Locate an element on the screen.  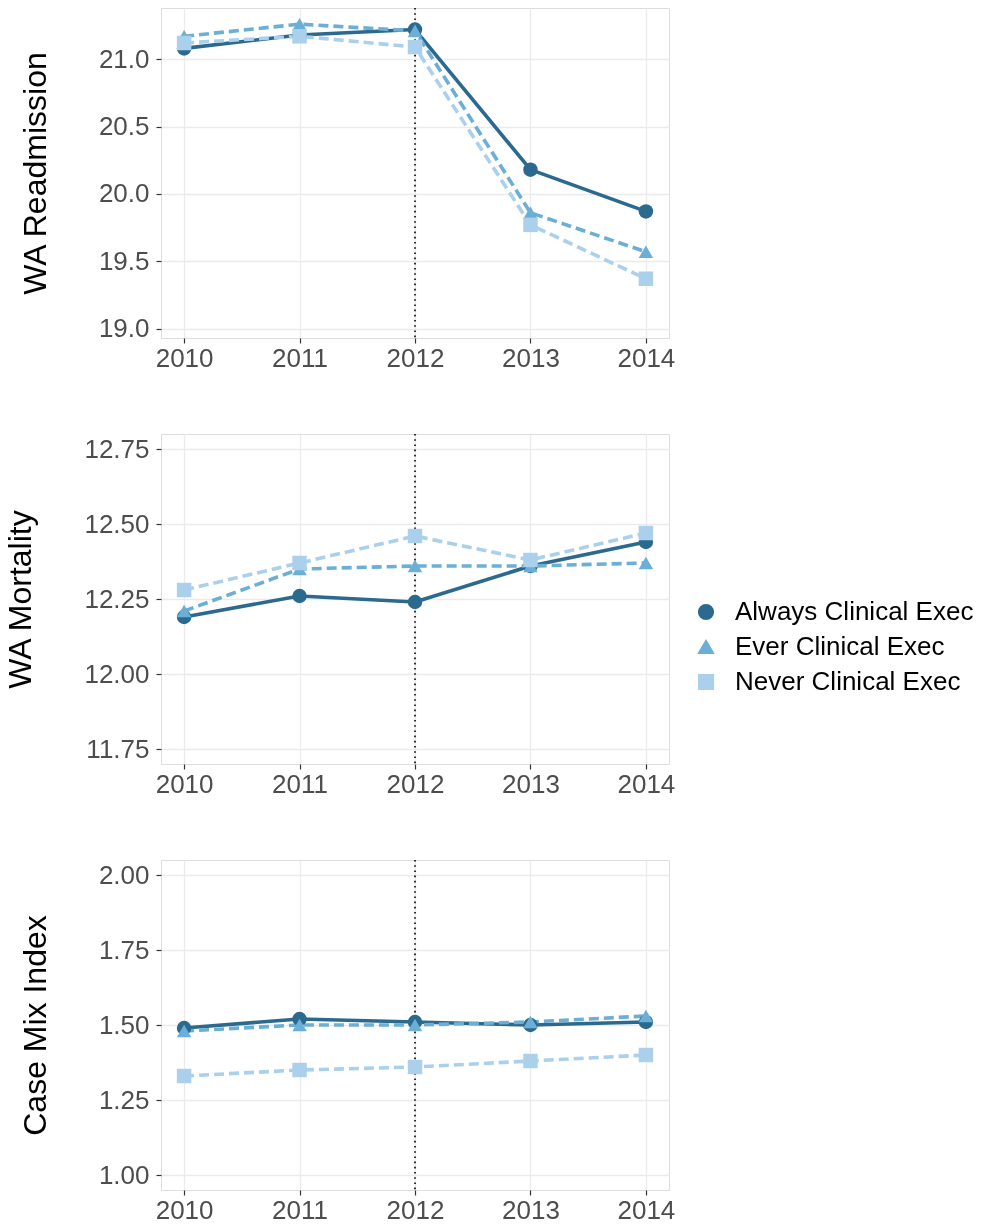
y-axis-title: WA Mortality is located at coordinates (20, 599).